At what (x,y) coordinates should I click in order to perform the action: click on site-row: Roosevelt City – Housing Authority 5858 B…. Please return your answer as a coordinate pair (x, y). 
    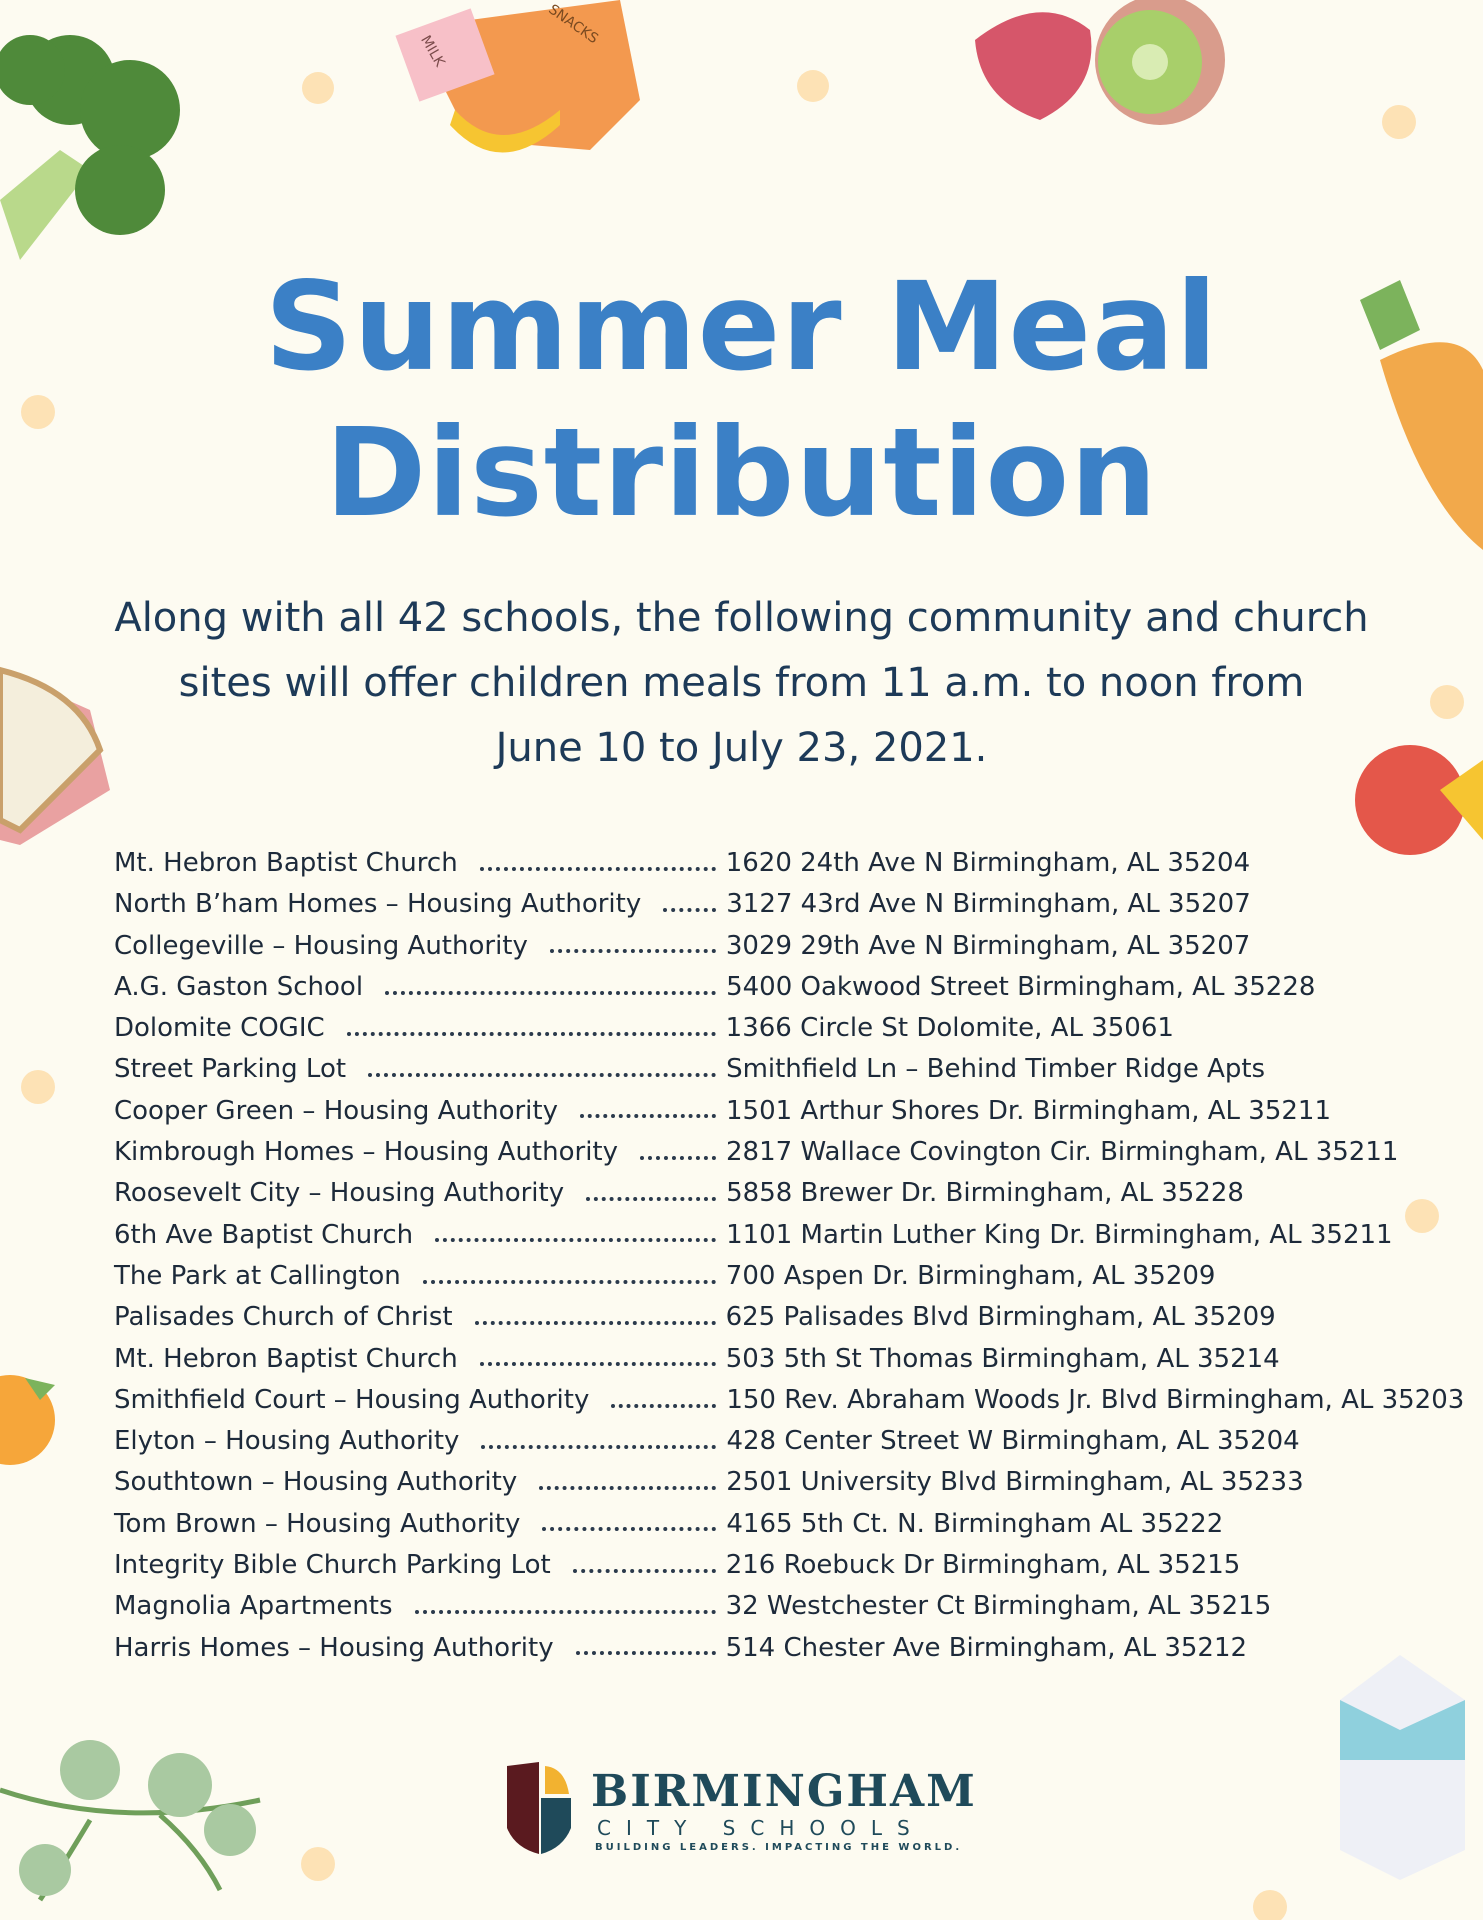
    Looking at the image, I should click on (794, 1198).